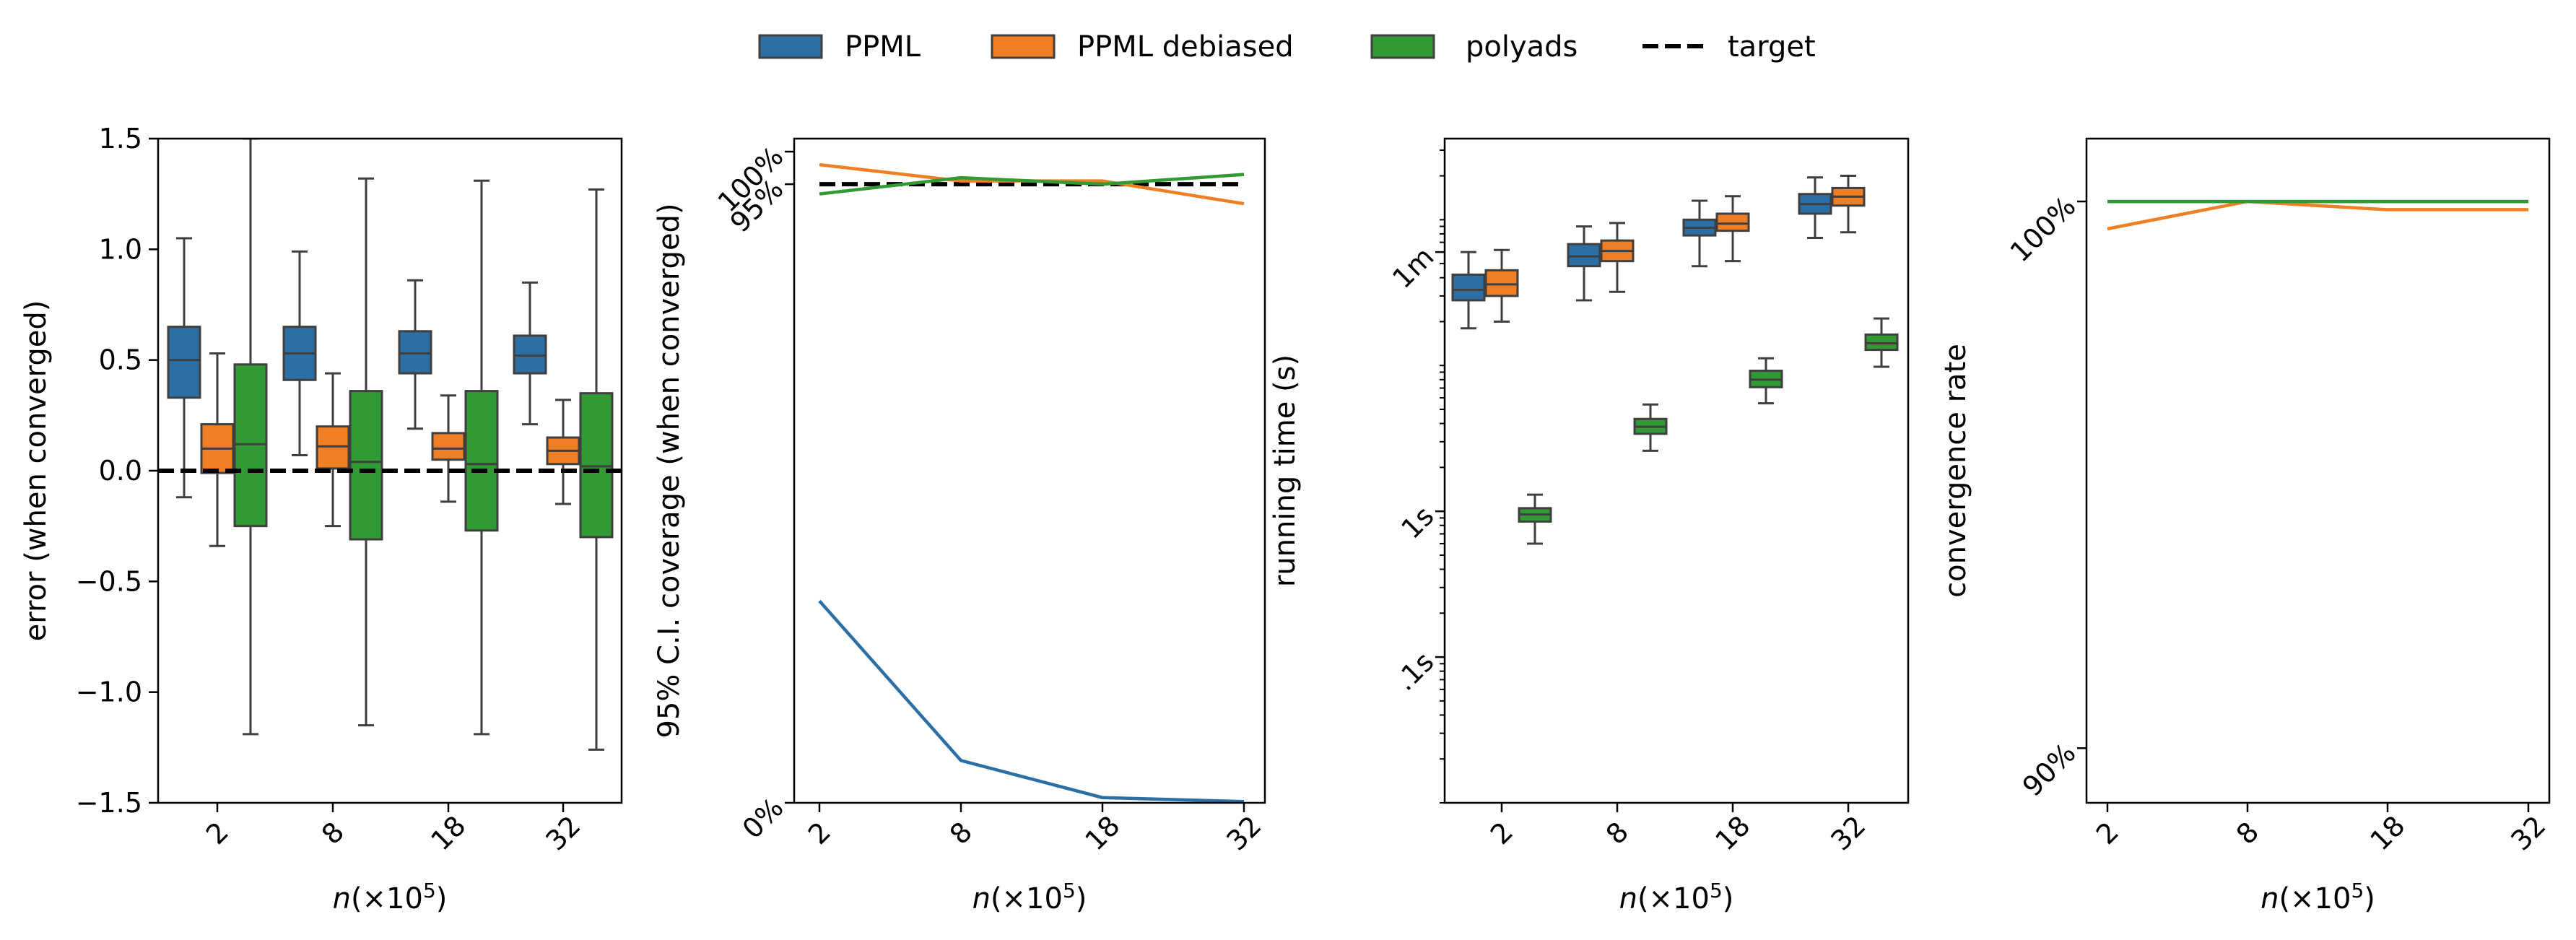 The image size is (2576, 940). Describe the element at coordinates (120, 139) in the screenshot. I see `y-tick-label: 1.5` at that location.